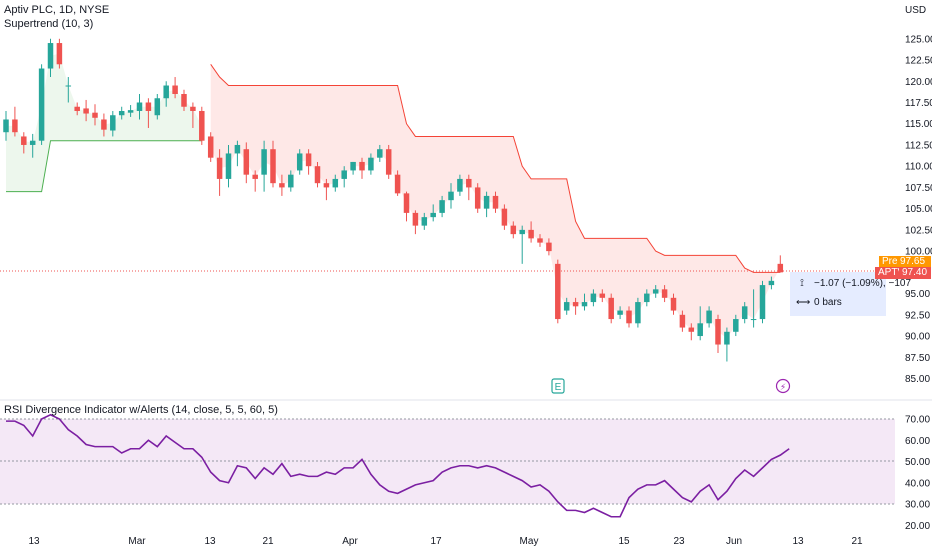 This screenshot has height=550, width=932. What do you see at coordinates (917, 473) in the screenshot?
I see `rsi-axis: 20.00 30.00 40.00 50.00 60.00 70.00` at bounding box center [917, 473].